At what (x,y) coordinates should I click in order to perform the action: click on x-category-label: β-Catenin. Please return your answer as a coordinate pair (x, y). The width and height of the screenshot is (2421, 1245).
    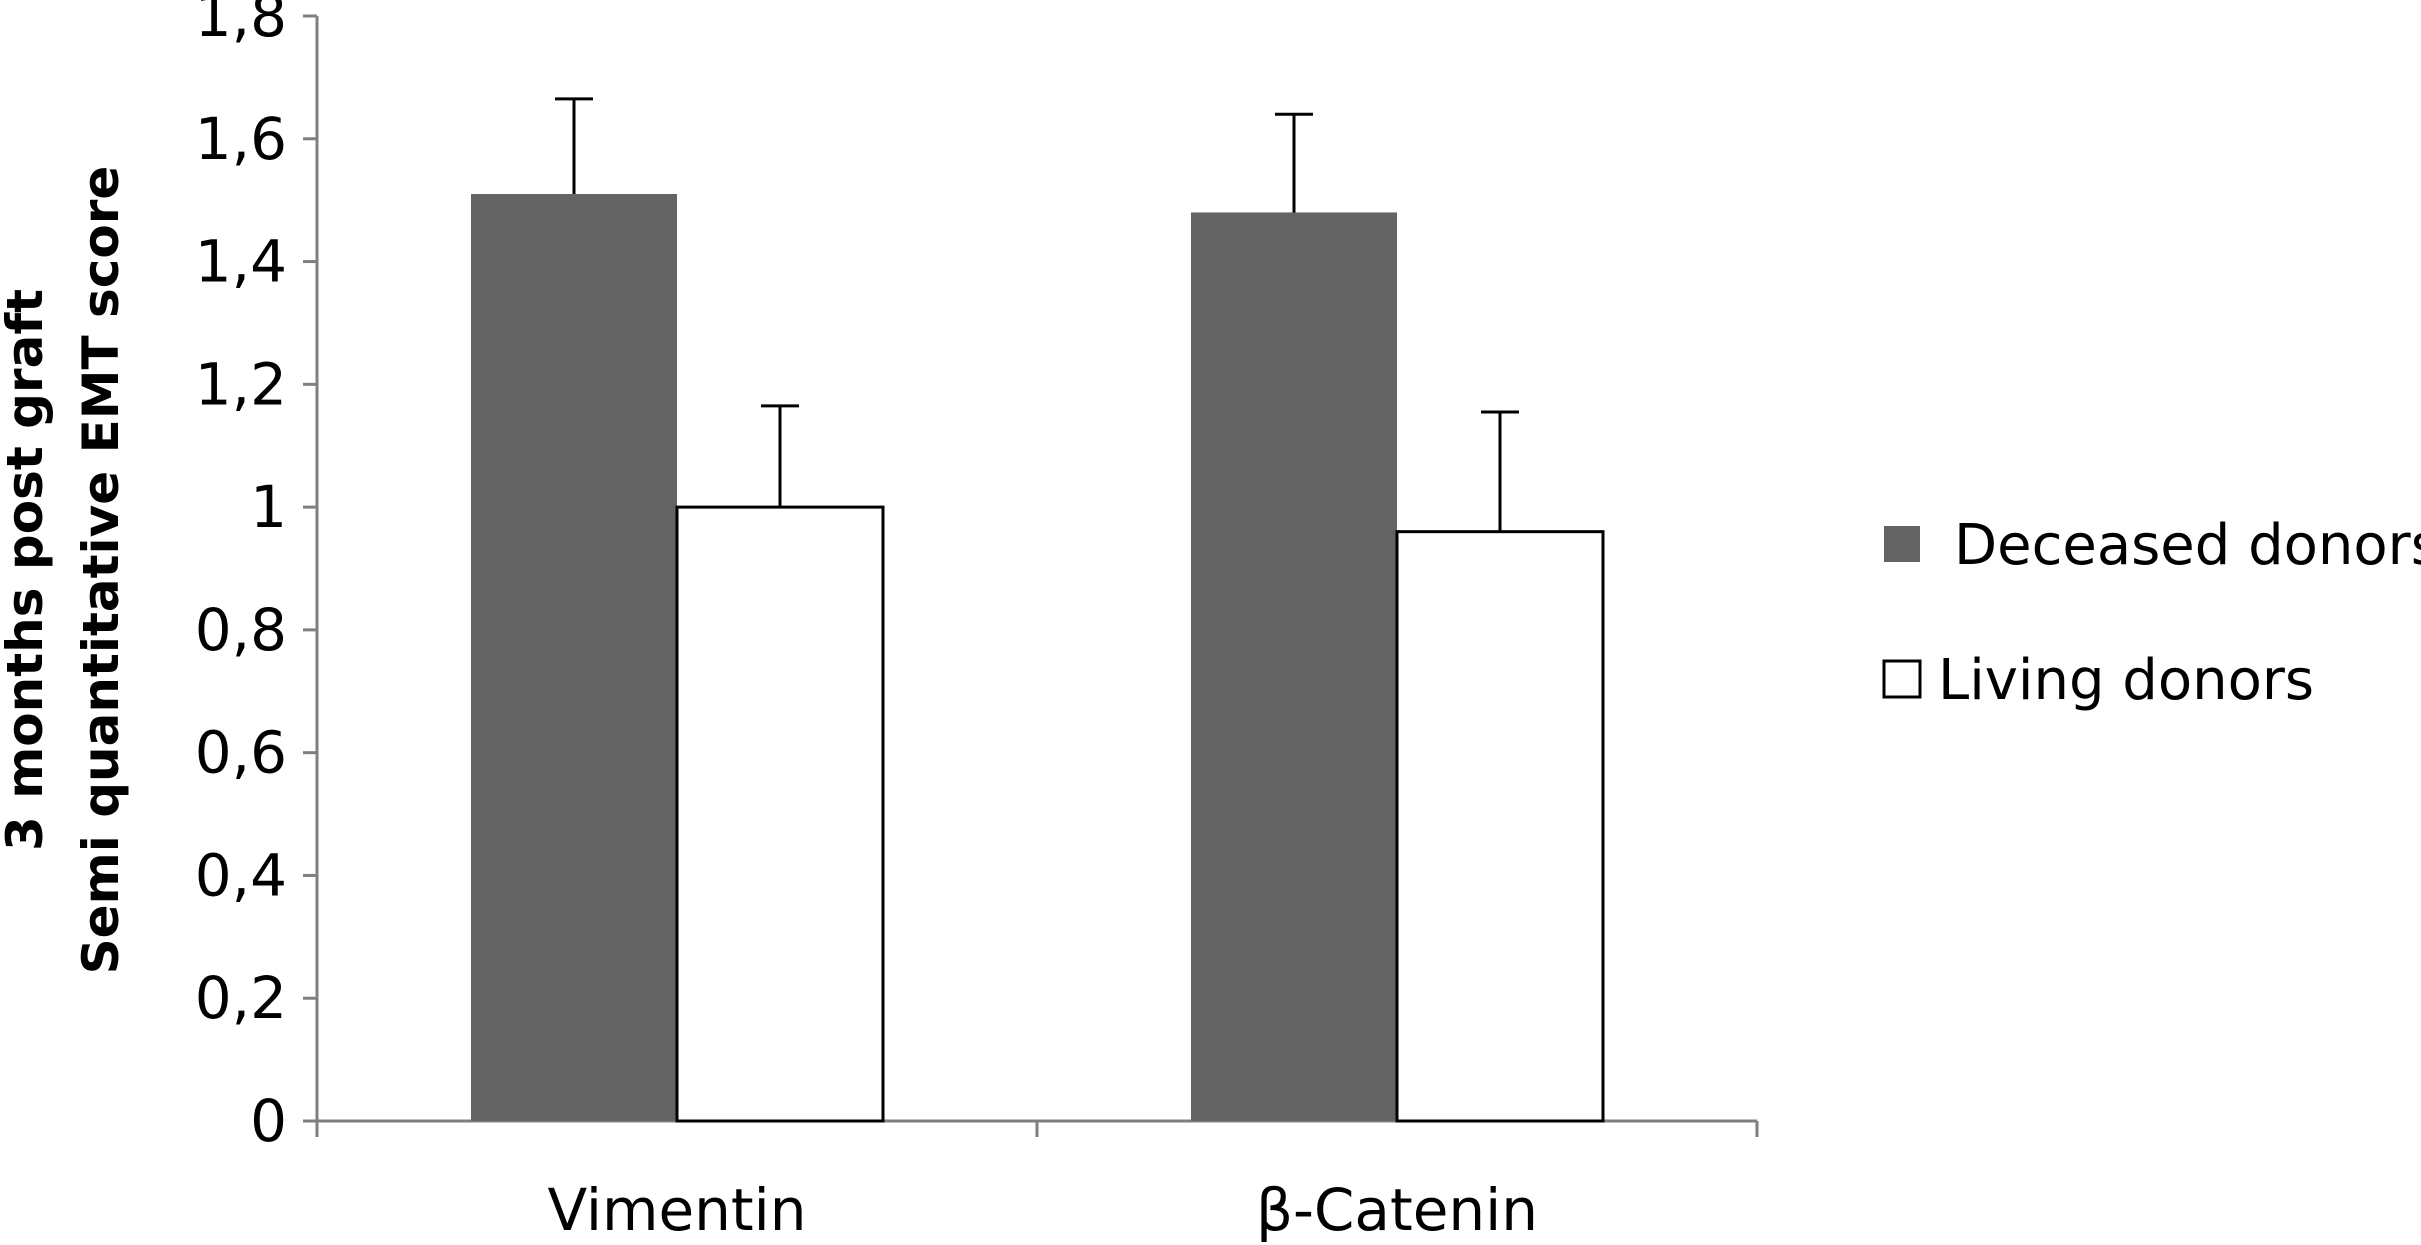
    Looking at the image, I should click on (1397, 1210).